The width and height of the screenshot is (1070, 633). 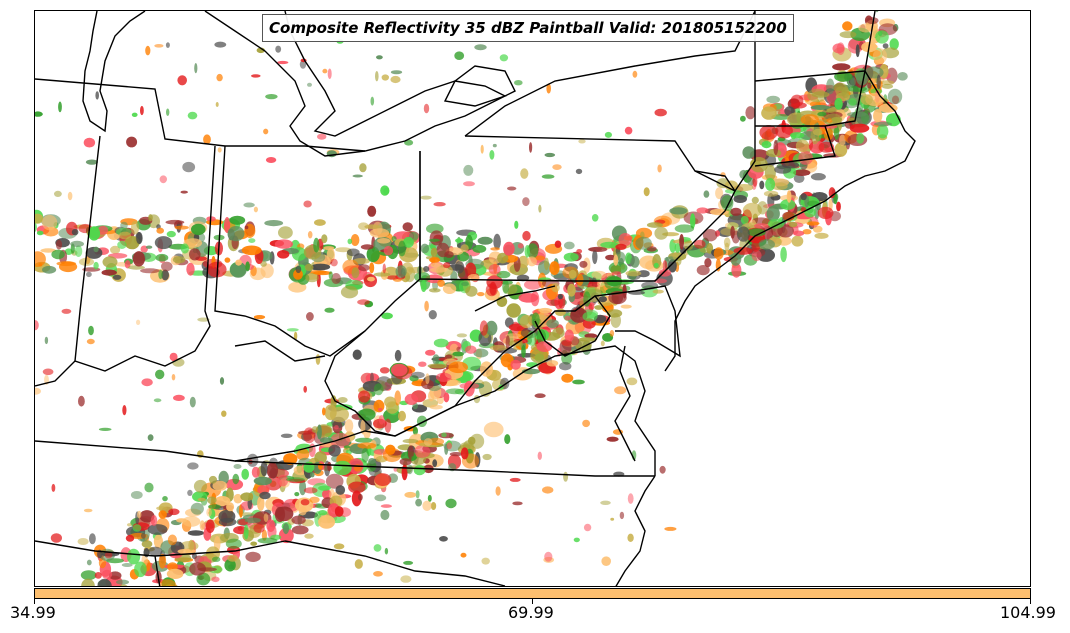 I want to click on colorbar-tick-label-mid: 69.99, so click(x=531, y=612).